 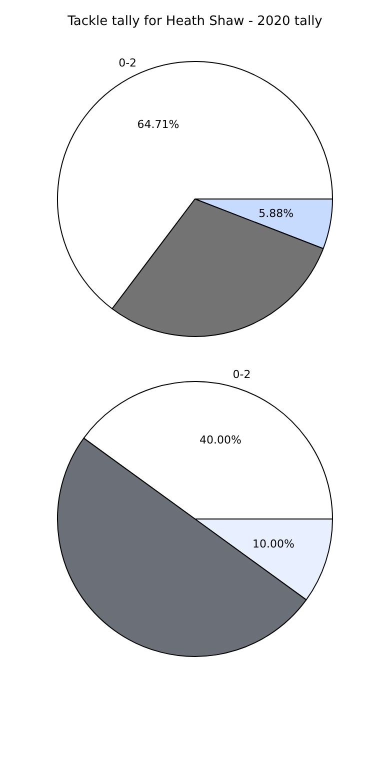 What do you see at coordinates (158, 125) in the screenshot?
I see `data-label: 64.71%` at bounding box center [158, 125].